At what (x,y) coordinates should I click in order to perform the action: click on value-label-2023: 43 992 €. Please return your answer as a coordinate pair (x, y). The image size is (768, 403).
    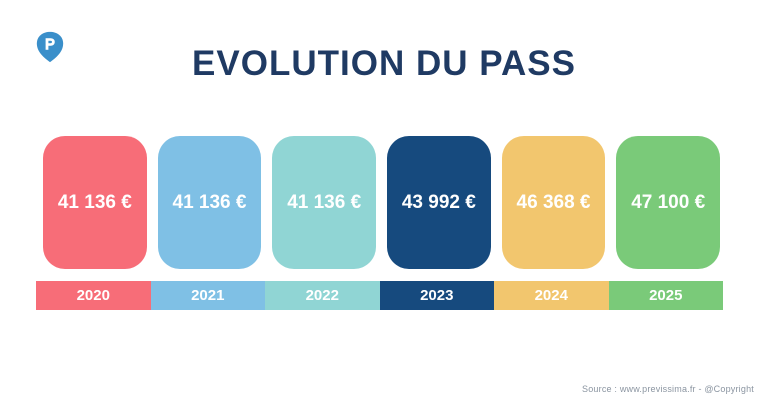
    Looking at the image, I should click on (438, 202).